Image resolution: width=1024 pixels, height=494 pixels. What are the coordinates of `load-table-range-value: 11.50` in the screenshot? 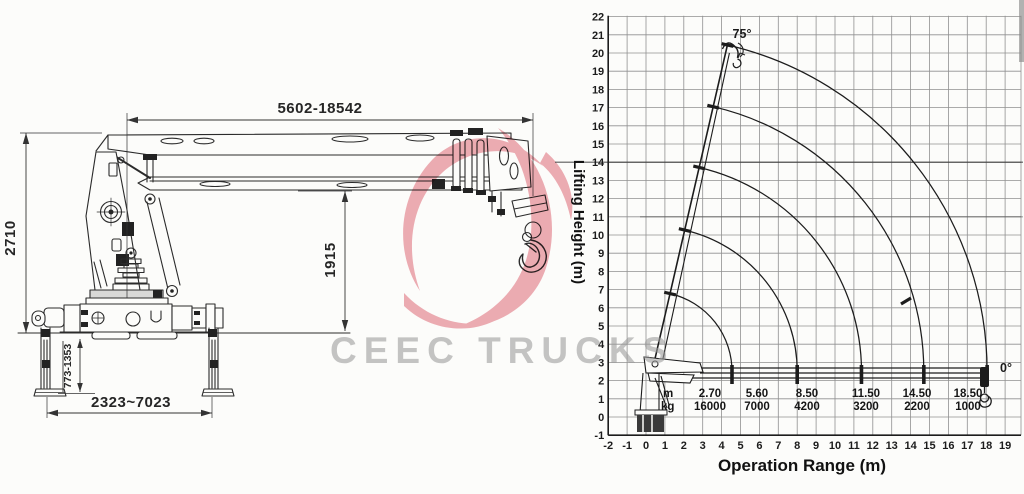 It's located at (866, 394).